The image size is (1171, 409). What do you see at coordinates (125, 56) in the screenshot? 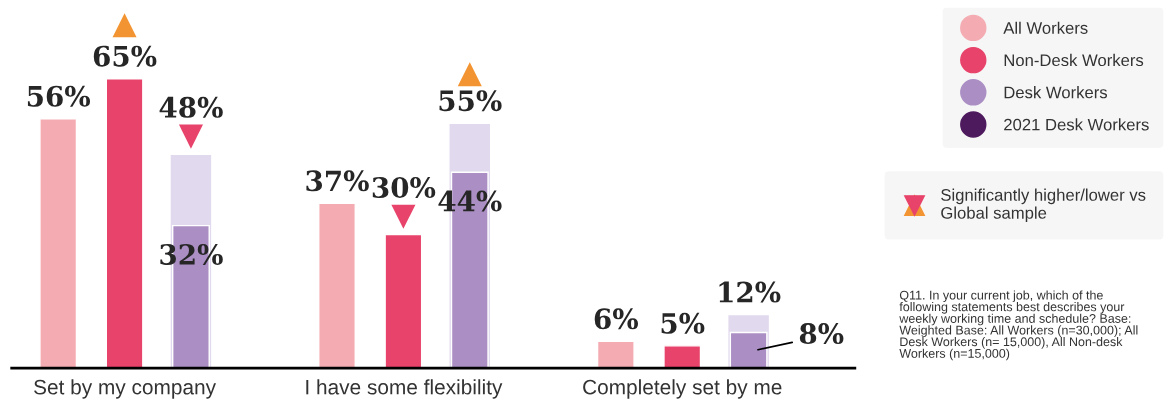
I see `data-label: 65%` at bounding box center [125, 56].